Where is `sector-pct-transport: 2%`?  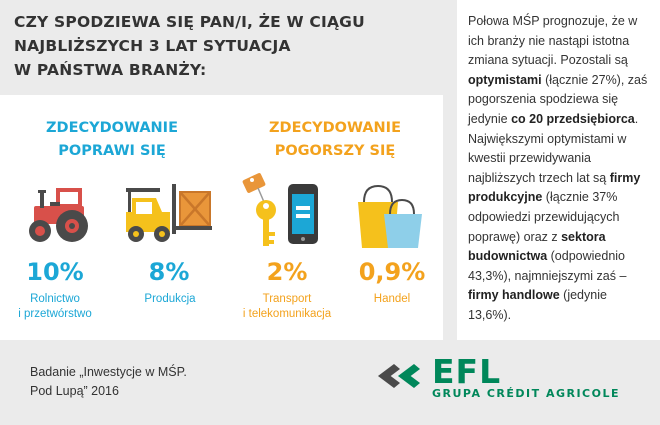
sector-pct-transport: 2% is located at coordinates (287, 272).